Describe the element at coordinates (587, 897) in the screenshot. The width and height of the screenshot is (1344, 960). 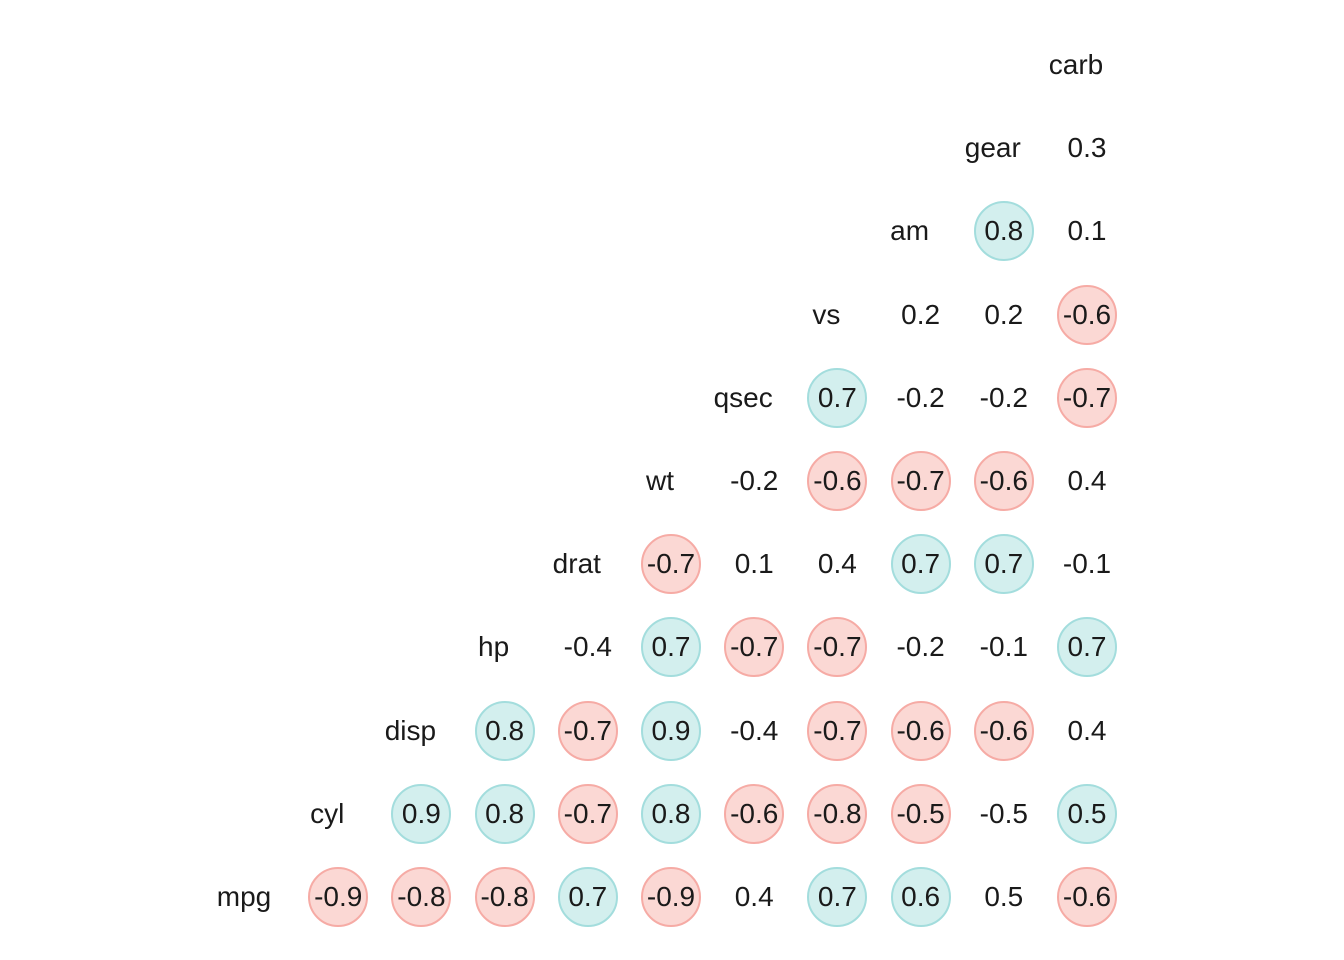
I see `corr-cell-mpg-drat: 0.7` at that location.